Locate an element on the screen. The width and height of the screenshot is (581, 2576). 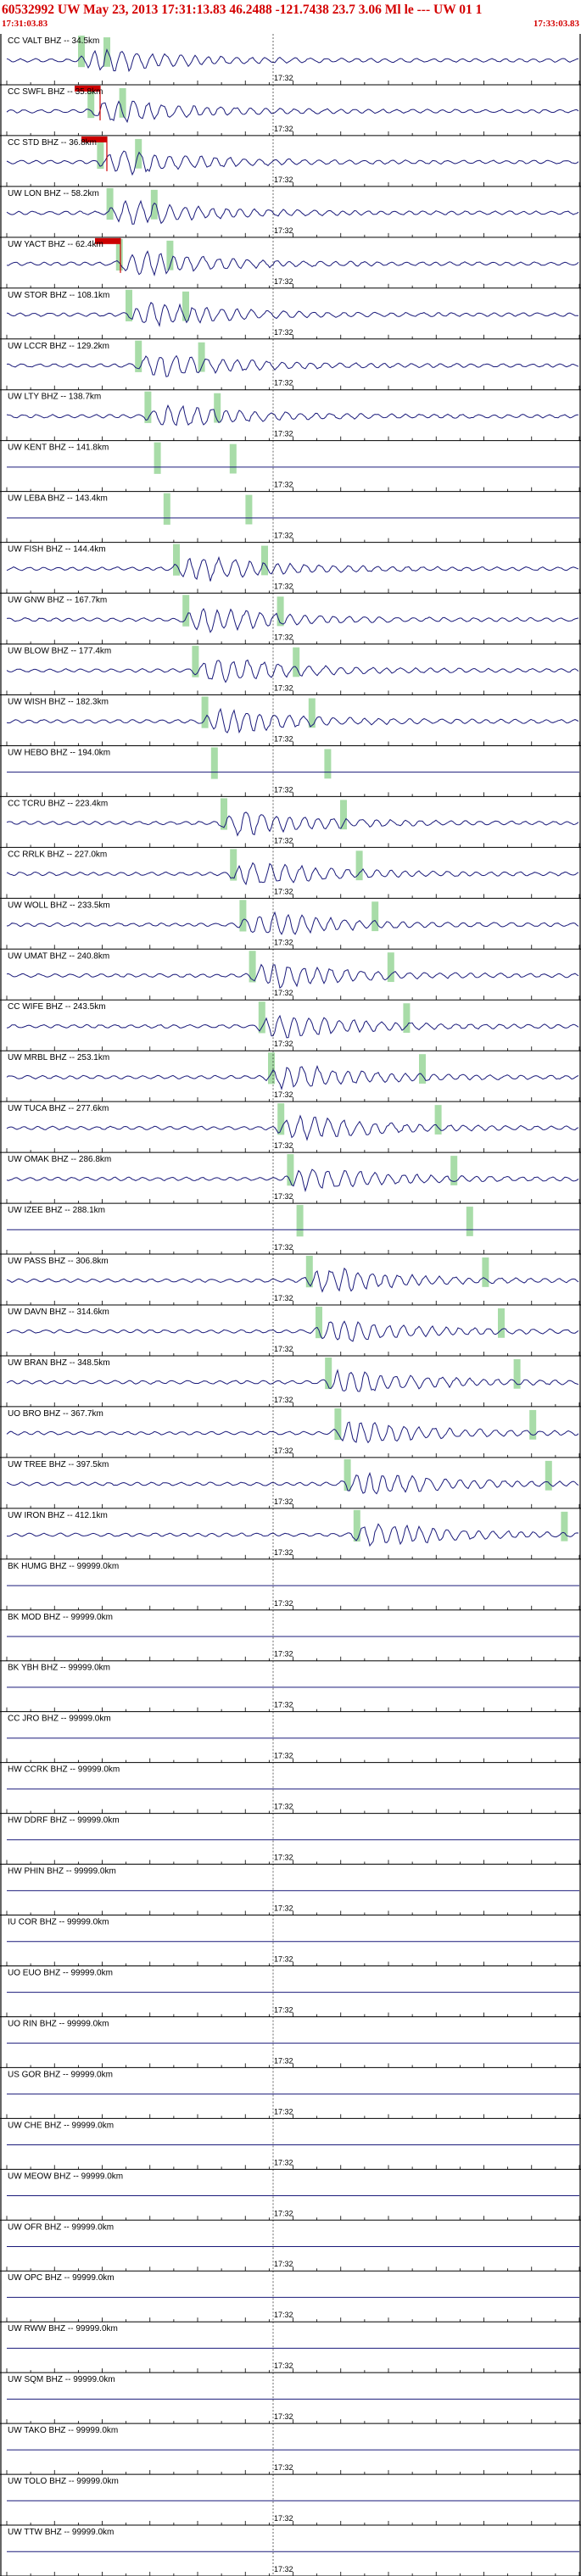
station-label: IU COR BHZ -- 99999.0km is located at coordinates (58, 1922).